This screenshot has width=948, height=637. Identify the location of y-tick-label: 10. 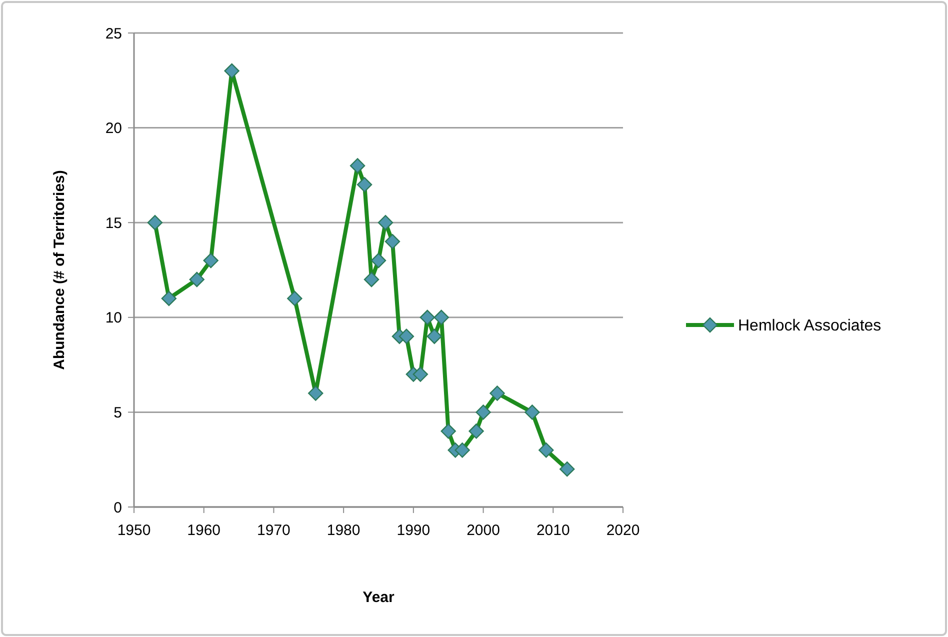
(113, 318).